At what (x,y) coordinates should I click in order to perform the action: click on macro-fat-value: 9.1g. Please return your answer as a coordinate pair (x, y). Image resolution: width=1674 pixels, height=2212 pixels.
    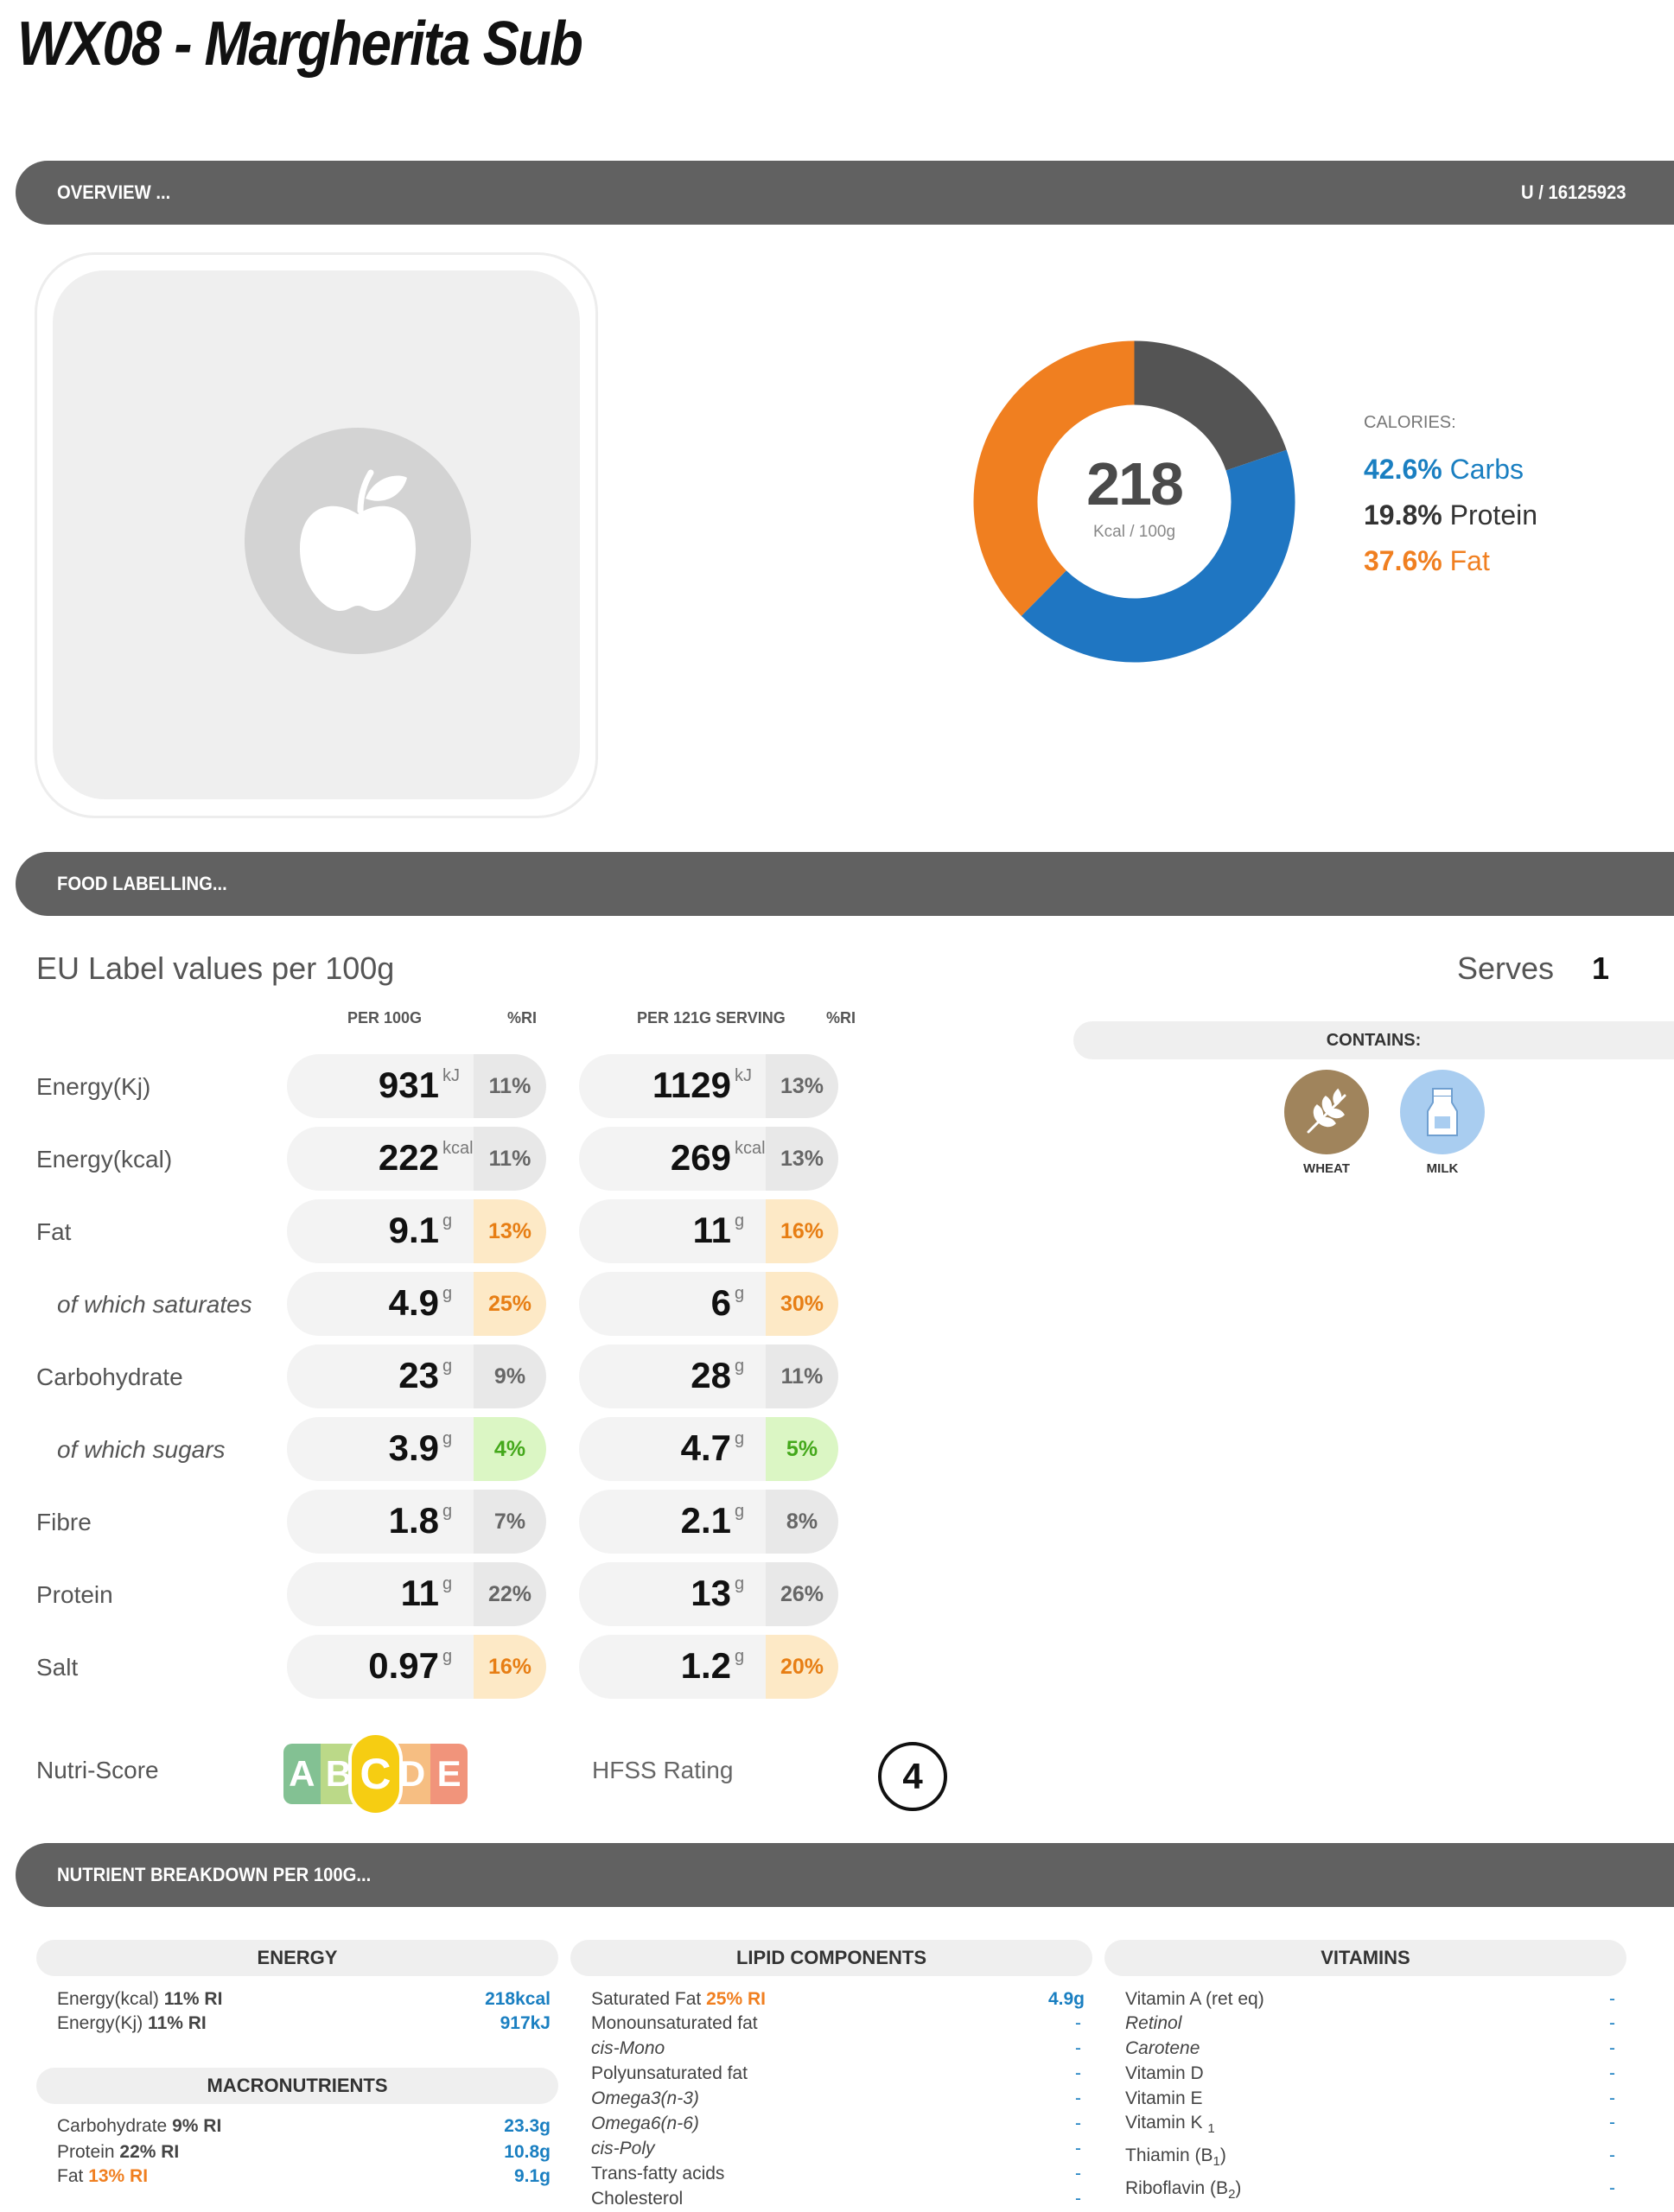
    Looking at the image, I should click on (532, 2176).